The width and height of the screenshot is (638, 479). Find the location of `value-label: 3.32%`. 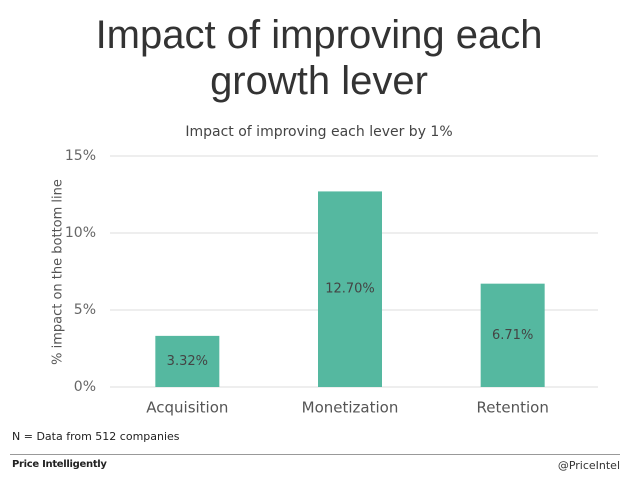

value-label: 3.32% is located at coordinates (187, 361).